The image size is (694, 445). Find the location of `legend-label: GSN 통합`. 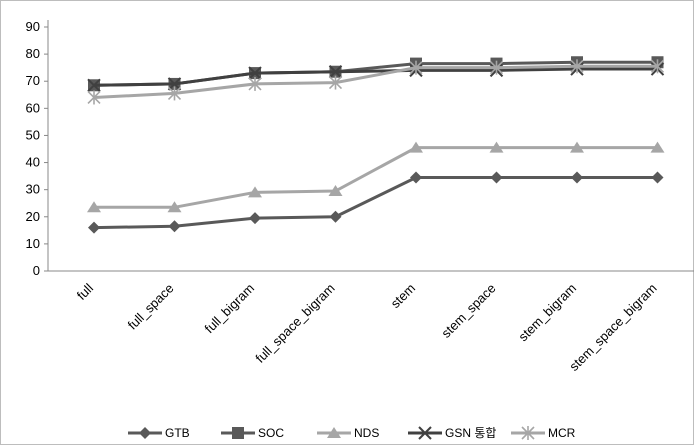

legend-label: GSN 통합 is located at coordinates (470, 433).